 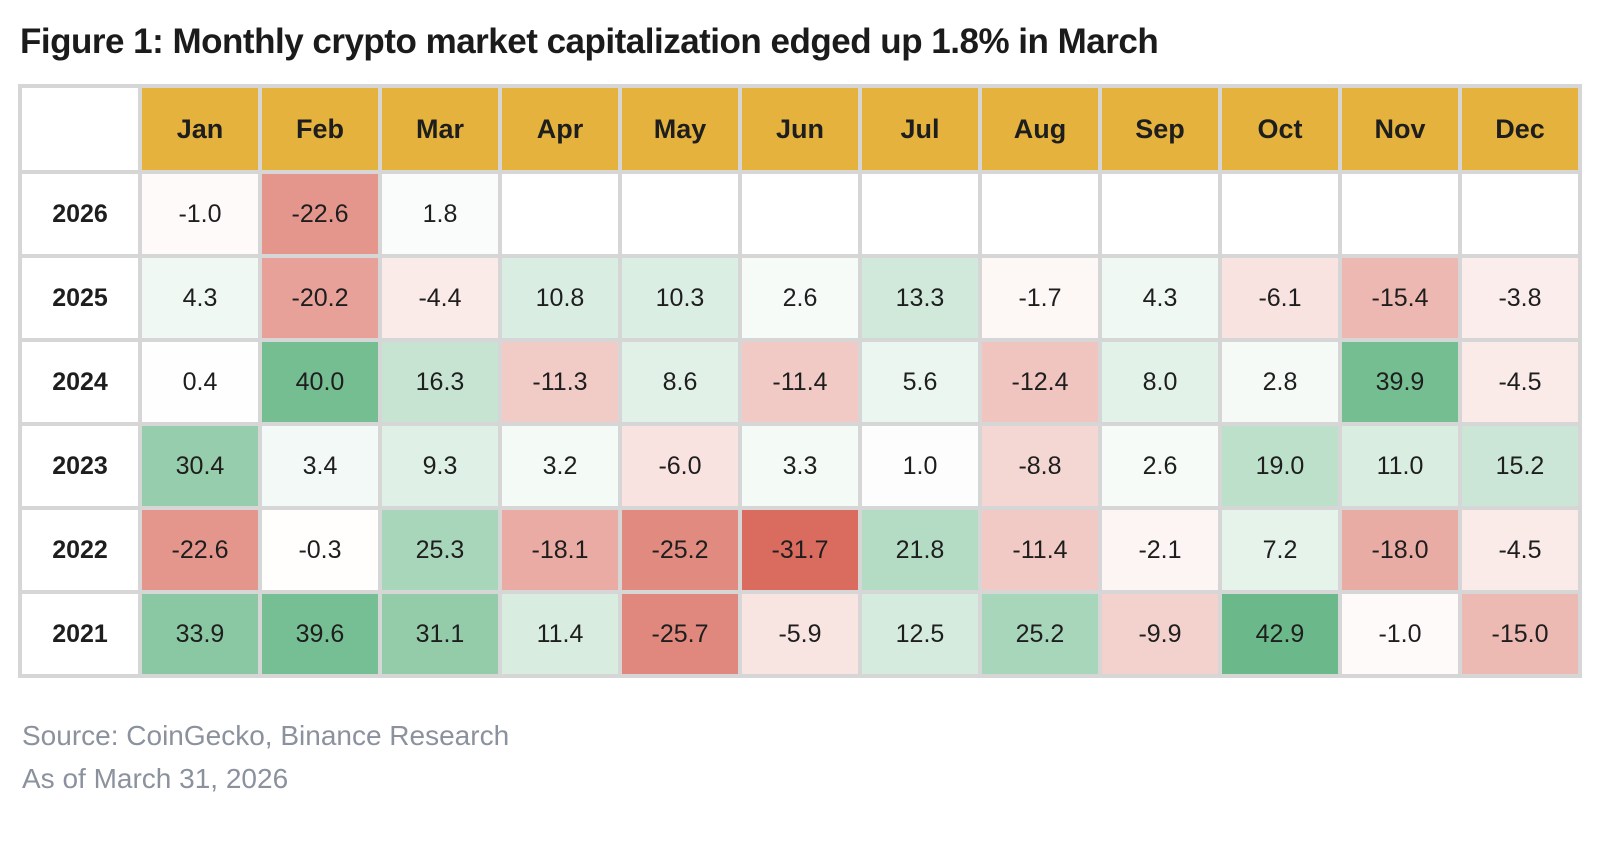 I want to click on heatmap-cell-2023-feb: 3.4, so click(x=320, y=466).